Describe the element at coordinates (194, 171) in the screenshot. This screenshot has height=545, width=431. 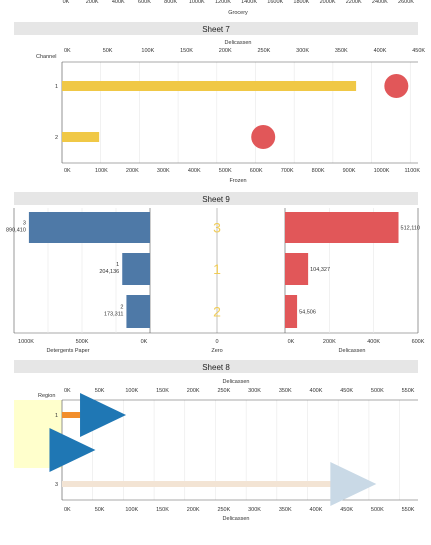
I see `sheet7-bottom-tick-label: 400K` at that location.